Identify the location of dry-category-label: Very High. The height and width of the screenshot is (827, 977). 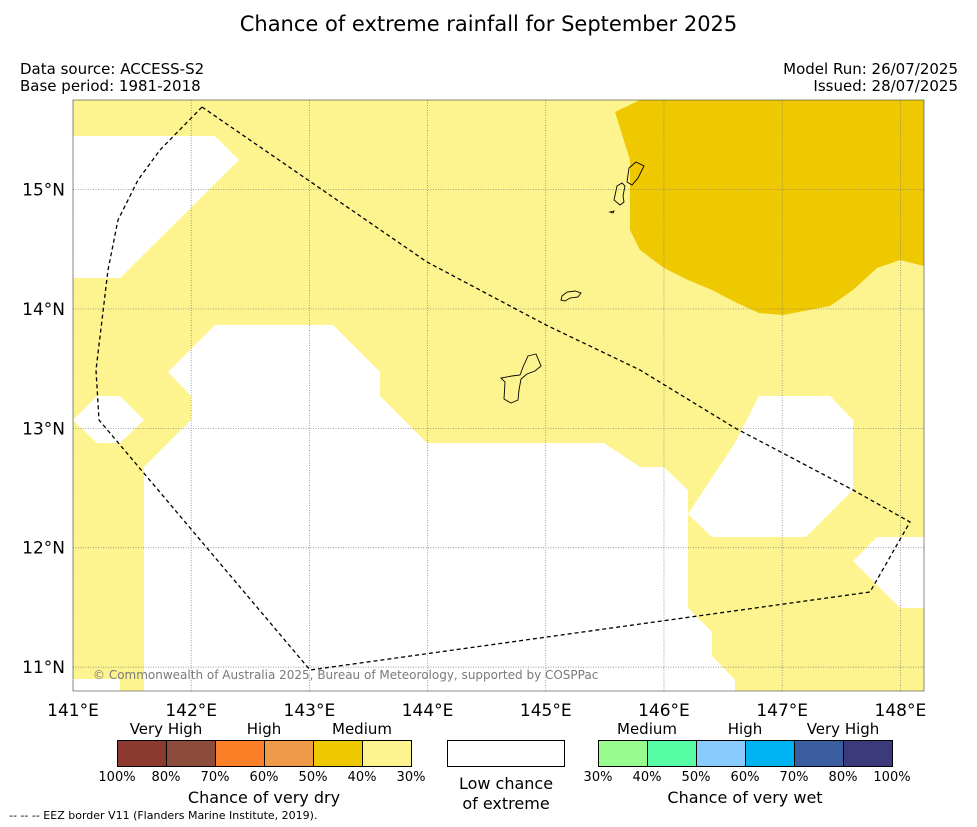
(166, 729).